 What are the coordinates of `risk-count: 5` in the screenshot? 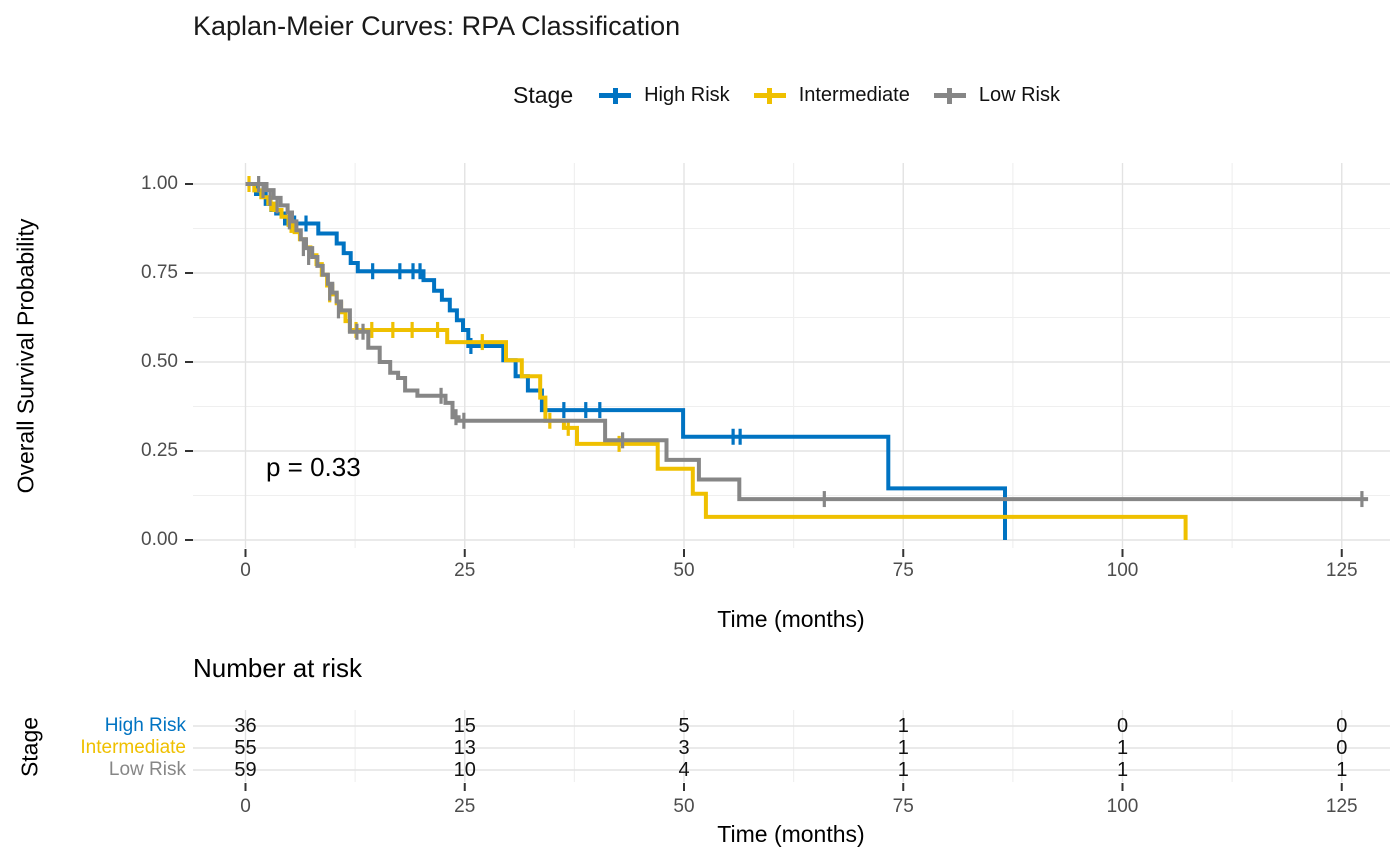 It's located at (684, 726).